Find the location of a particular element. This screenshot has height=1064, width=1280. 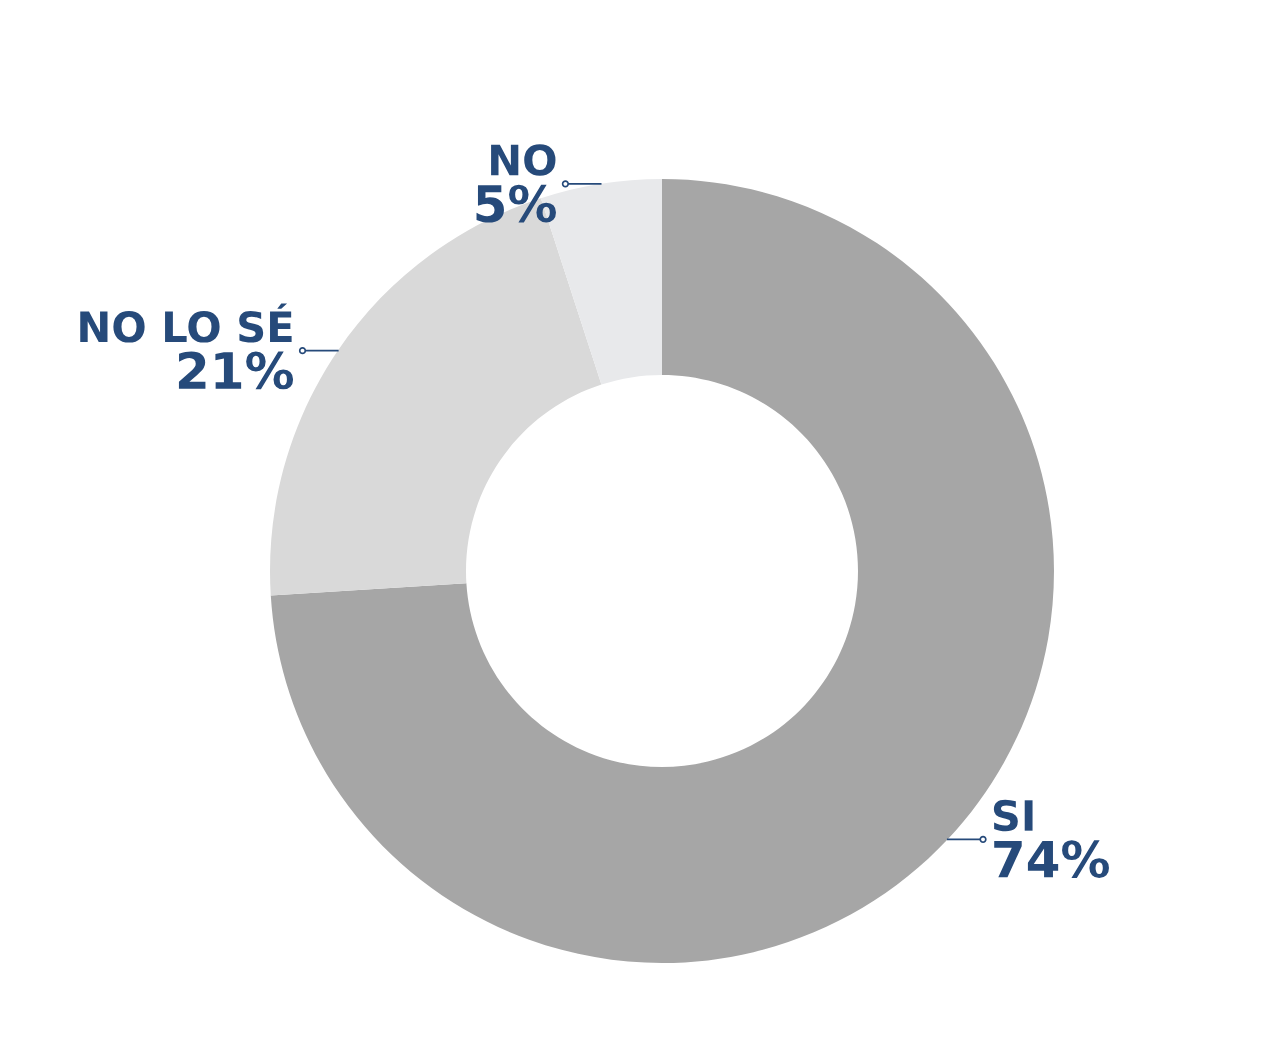

data-label: 74% is located at coordinates (1051, 859).